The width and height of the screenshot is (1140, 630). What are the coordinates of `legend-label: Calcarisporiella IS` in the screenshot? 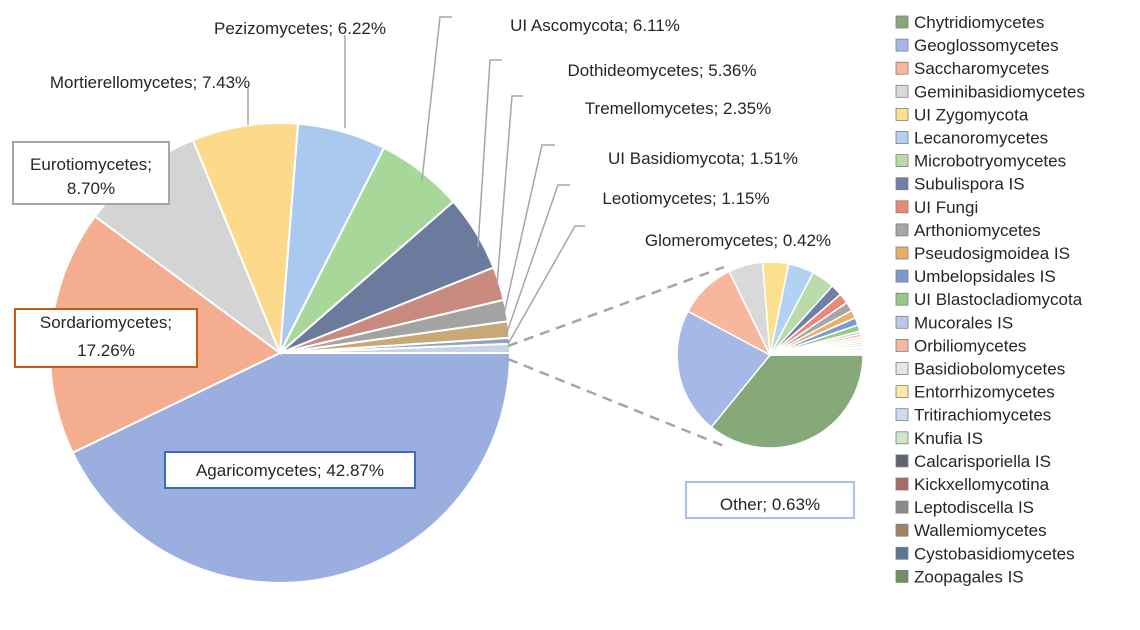 It's located at (982, 461).